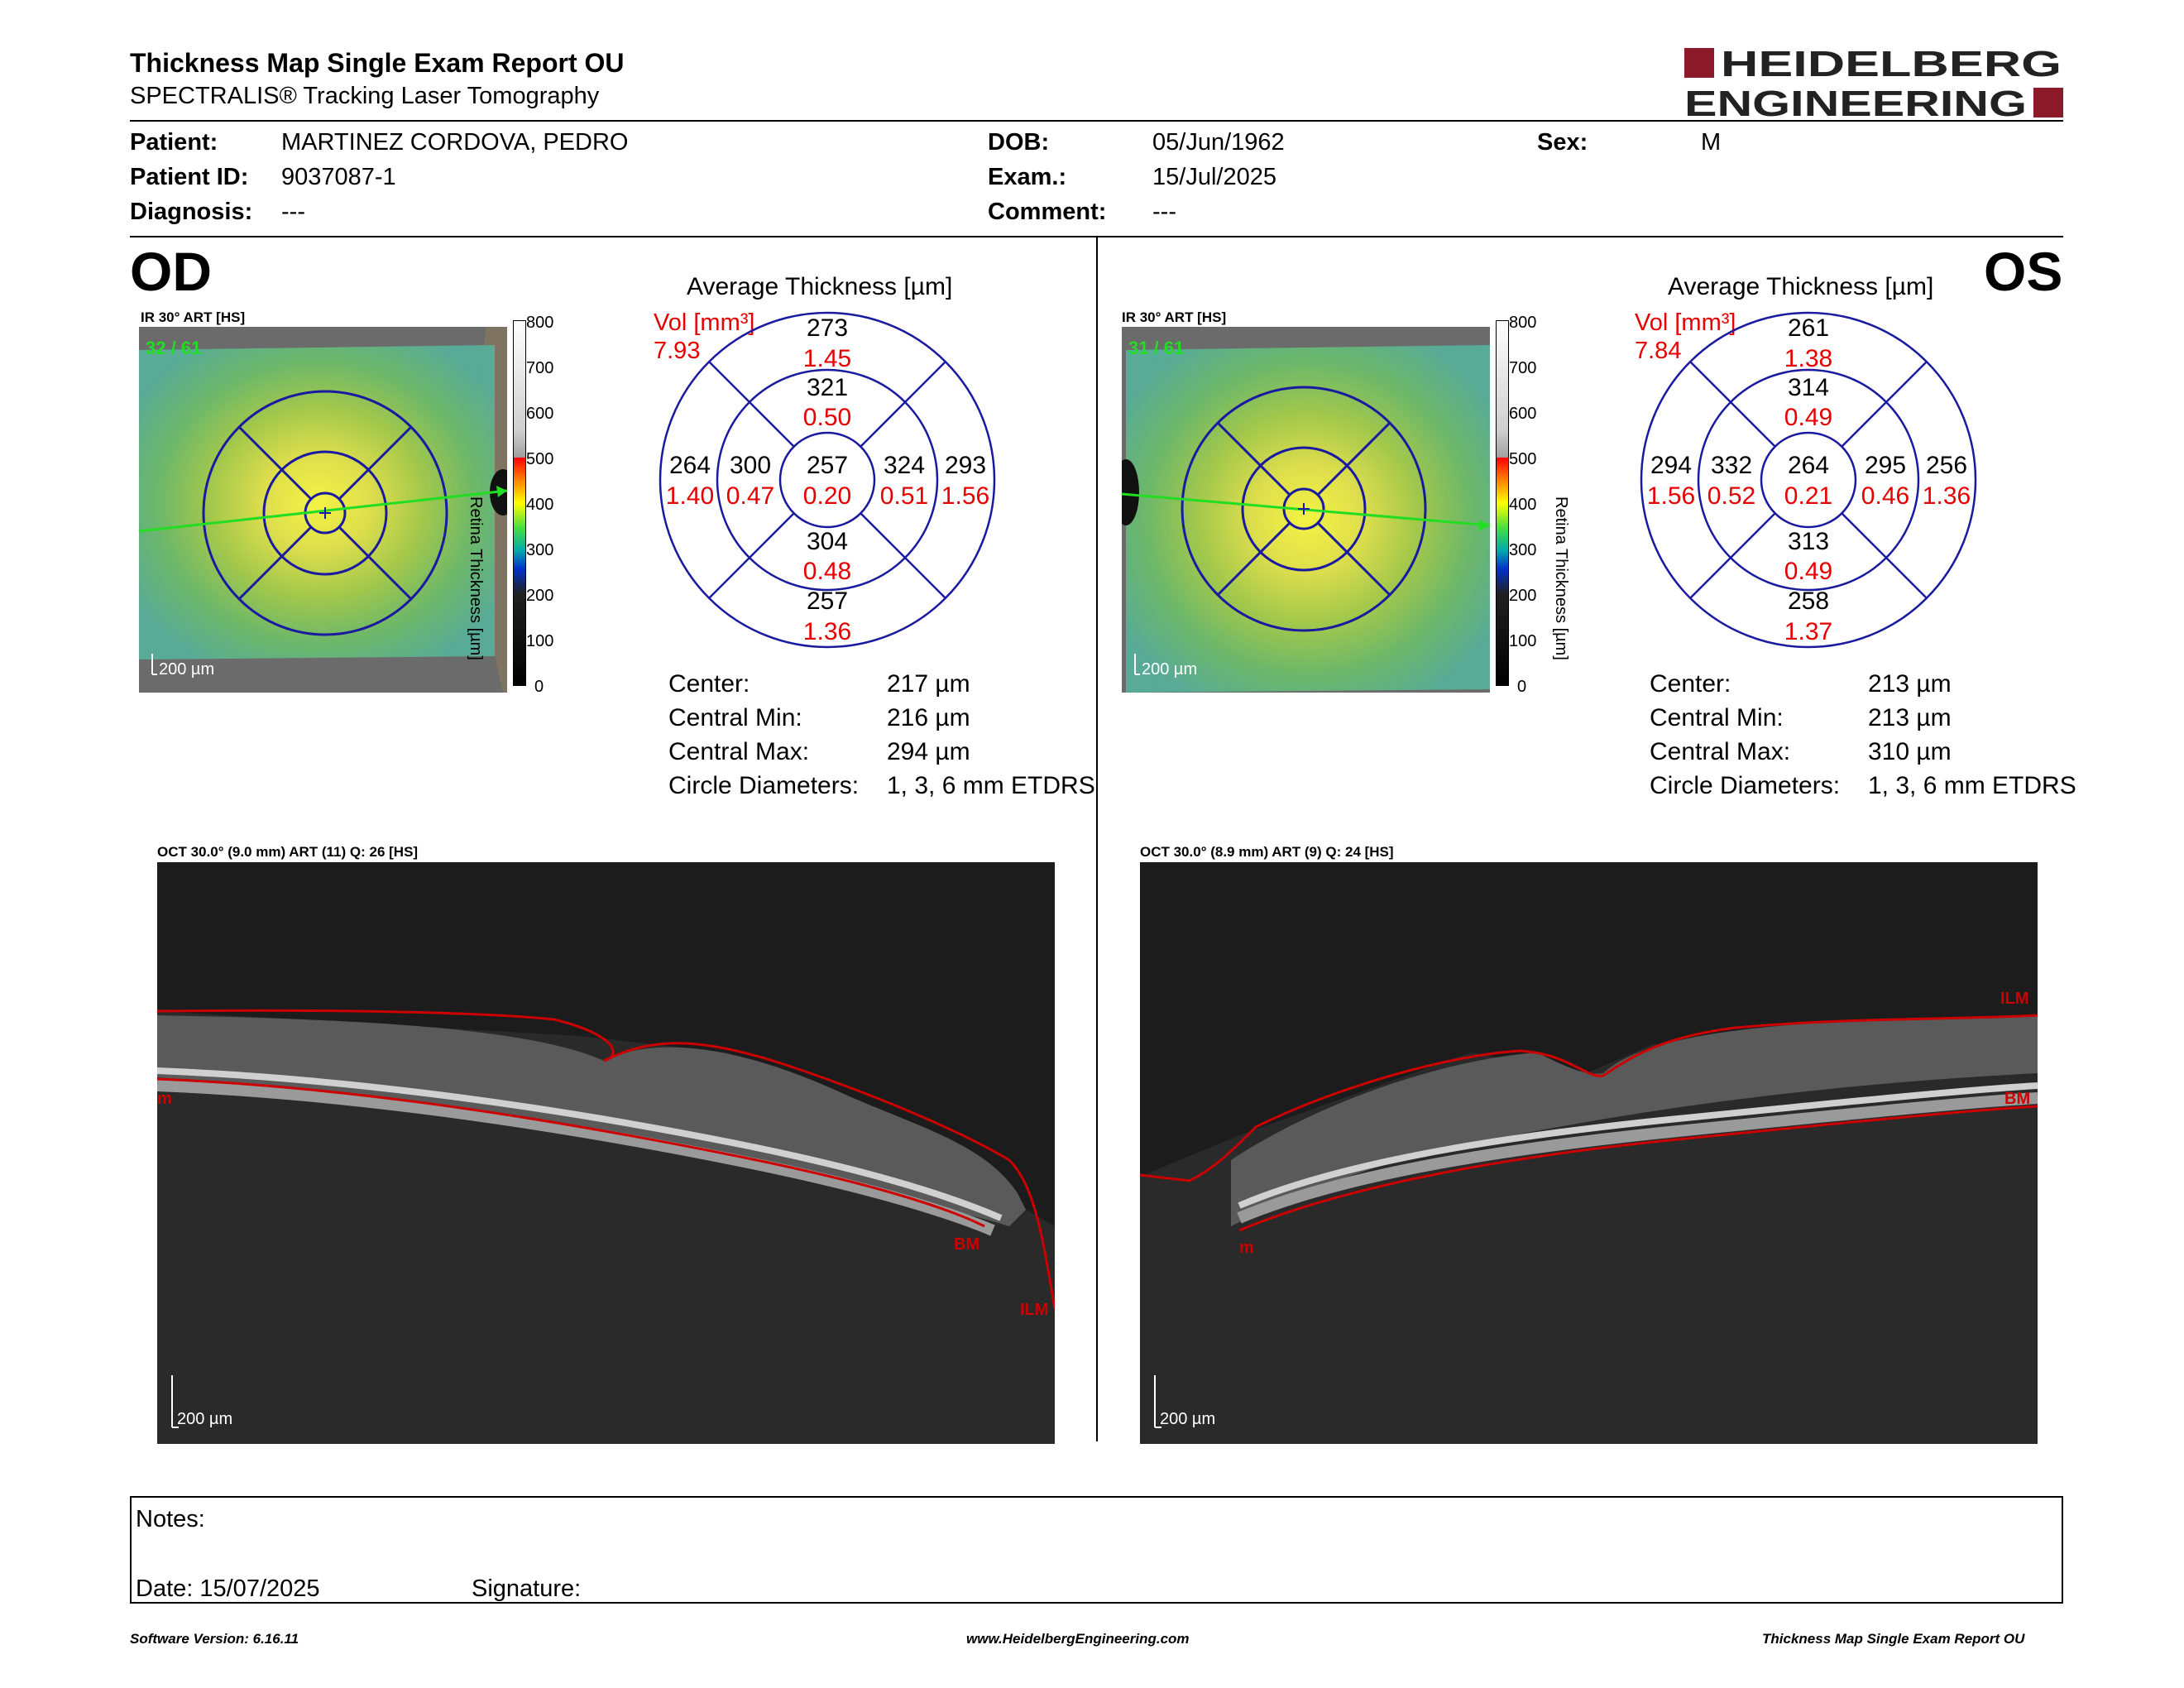  I want to click on od-center-label: Center:, so click(709, 684).